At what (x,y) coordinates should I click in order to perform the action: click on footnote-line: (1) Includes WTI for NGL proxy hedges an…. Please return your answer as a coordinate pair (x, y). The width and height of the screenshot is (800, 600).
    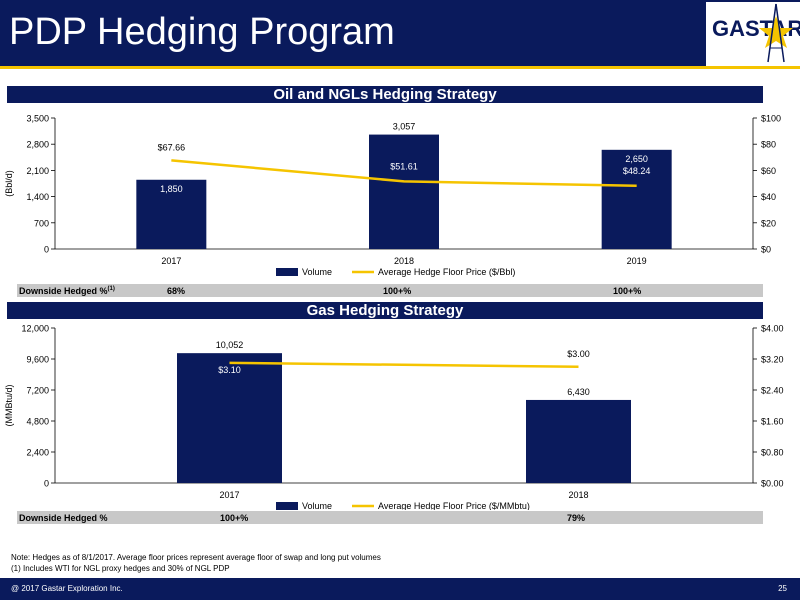
    Looking at the image, I should click on (120, 568).